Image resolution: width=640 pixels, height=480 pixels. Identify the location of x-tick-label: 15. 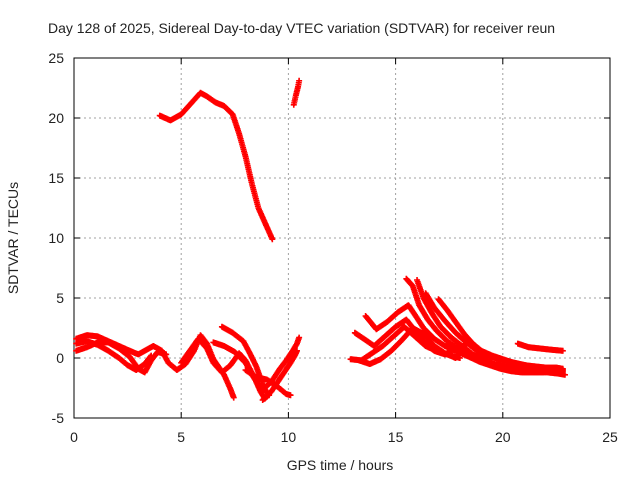
(396, 437).